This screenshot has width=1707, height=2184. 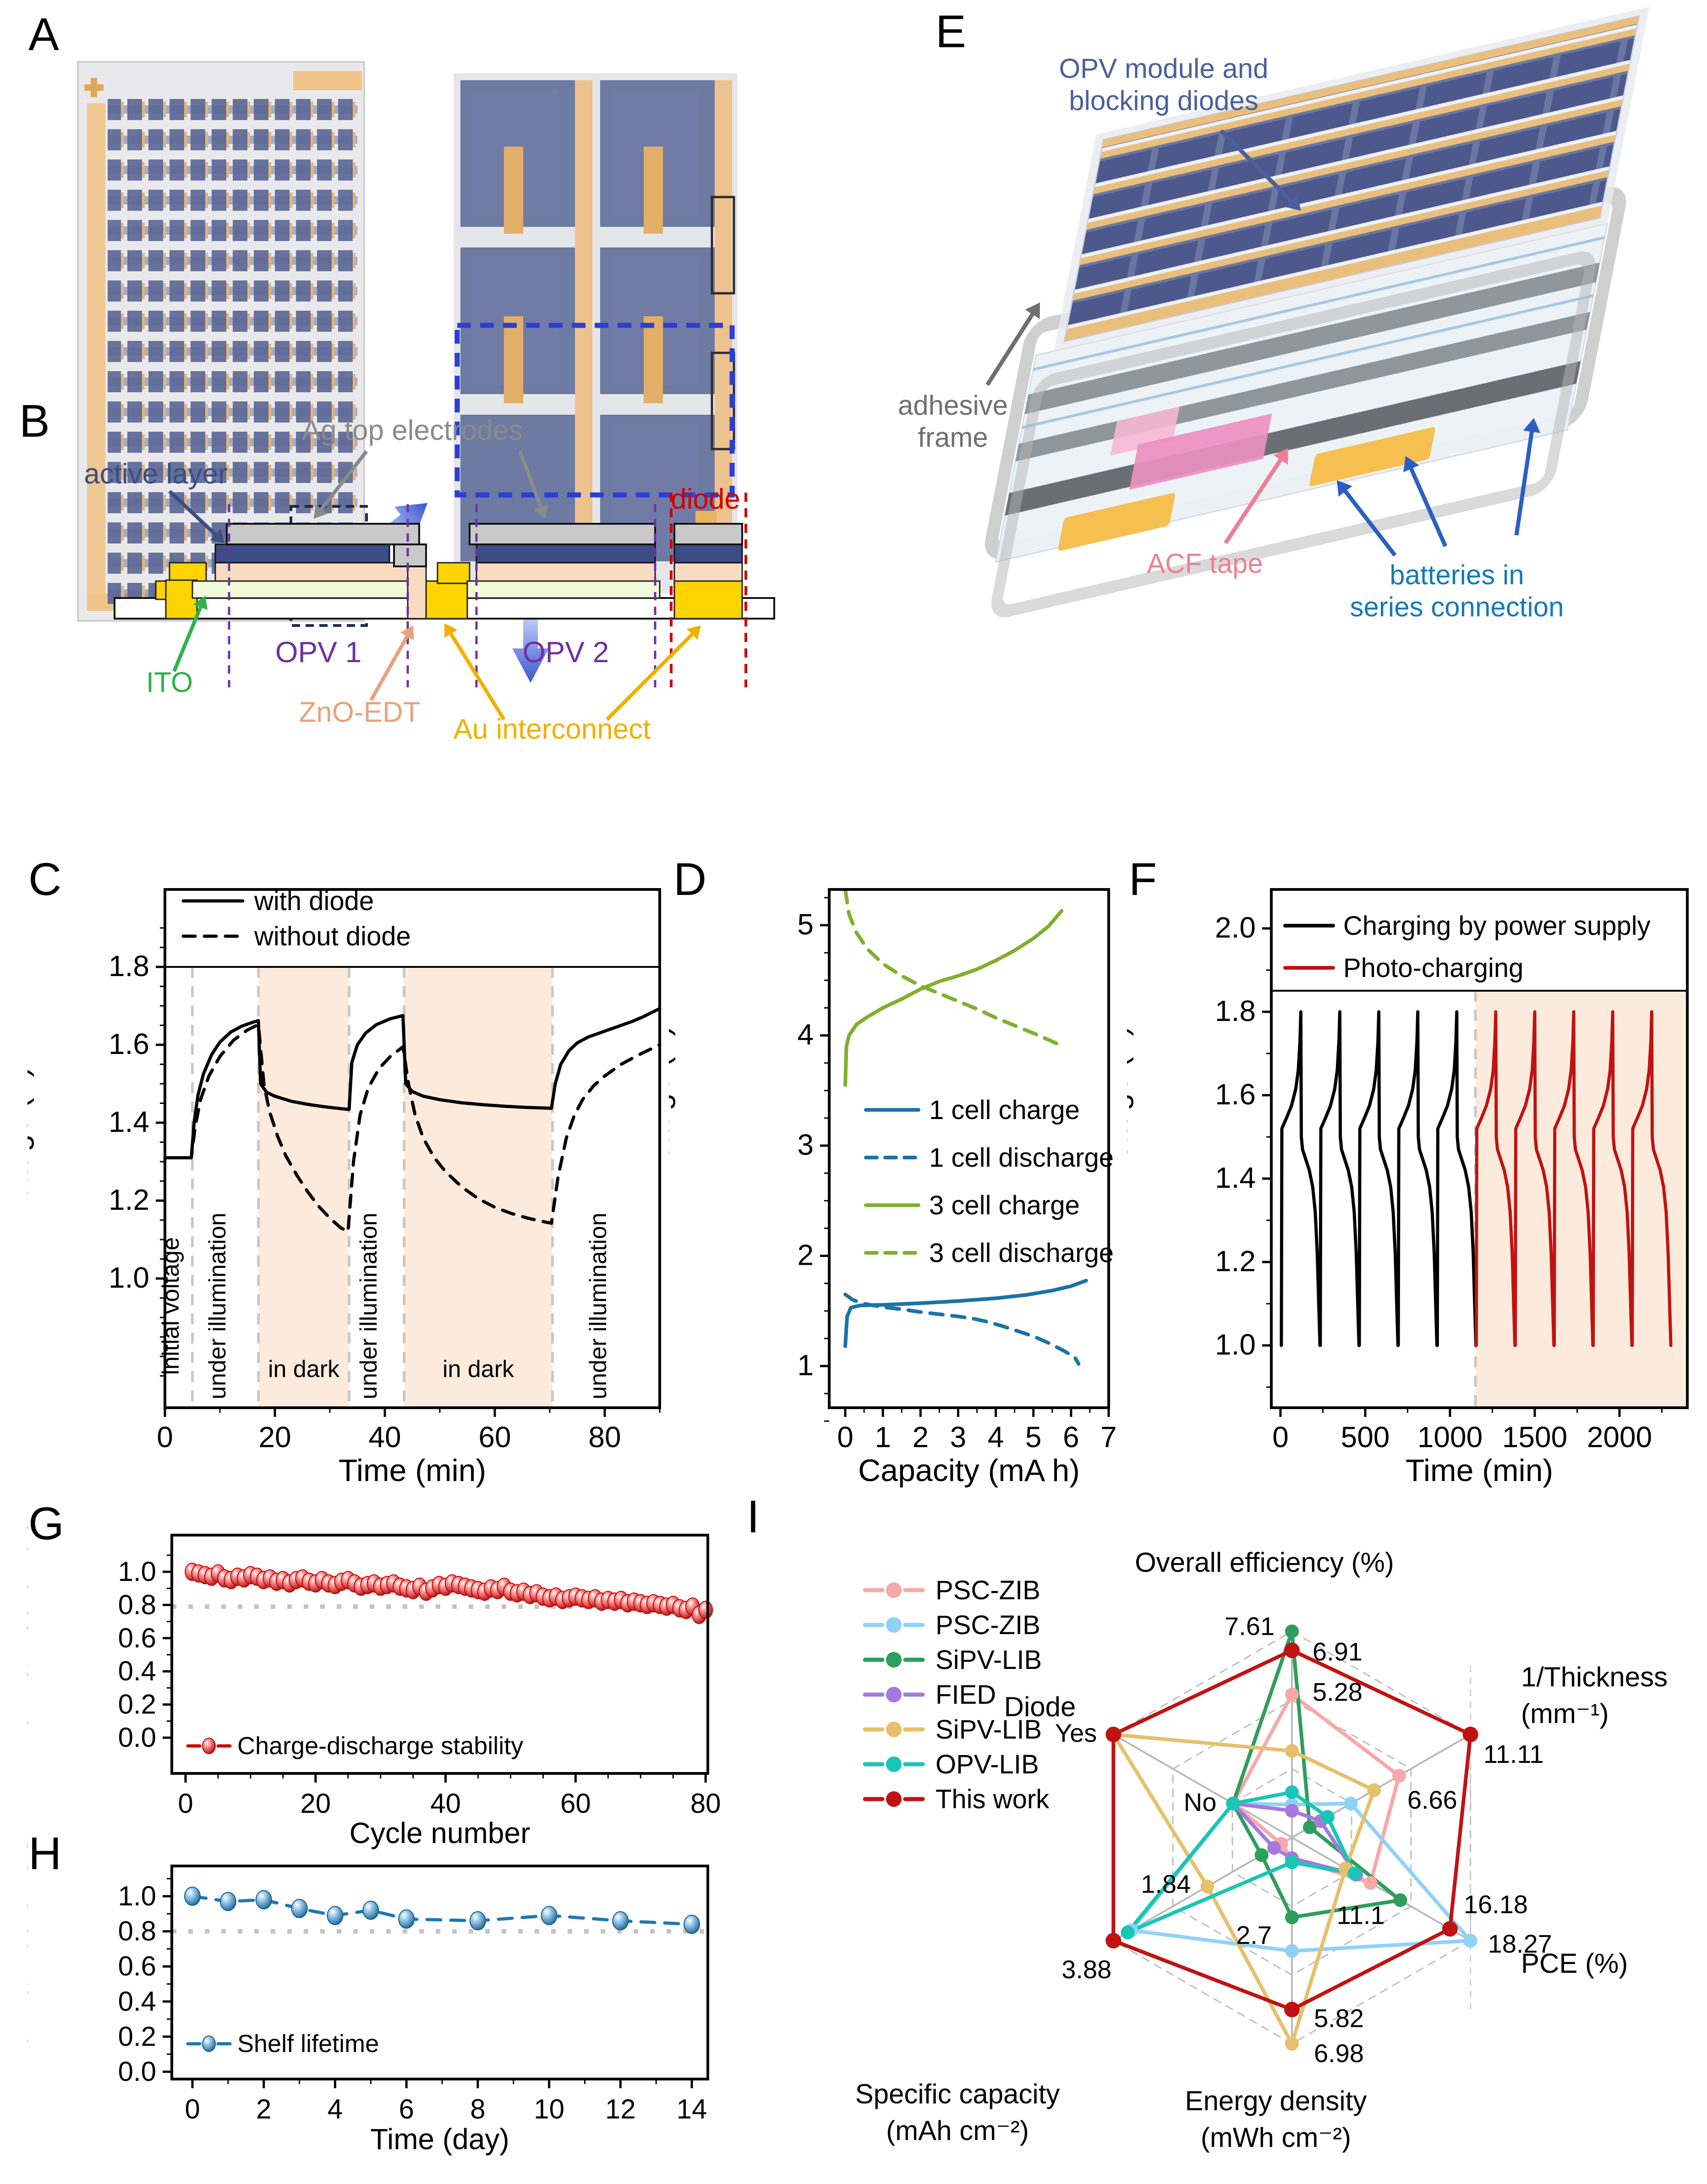 What do you see at coordinates (920, 1437) in the screenshot?
I see `svg-text: 2` at bounding box center [920, 1437].